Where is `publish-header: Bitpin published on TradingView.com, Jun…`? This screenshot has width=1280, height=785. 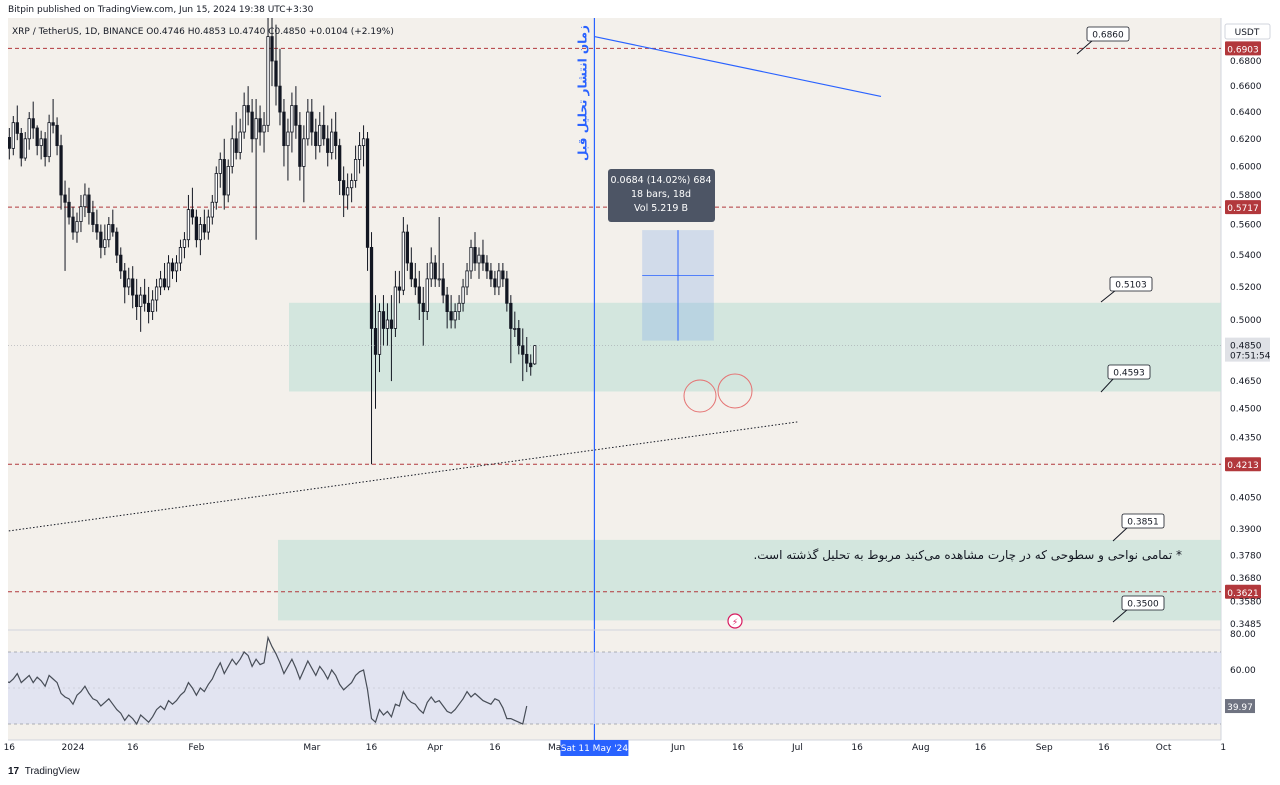 publish-header: Bitpin published on TradingView.com, Jun… is located at coordinates (640, 10).